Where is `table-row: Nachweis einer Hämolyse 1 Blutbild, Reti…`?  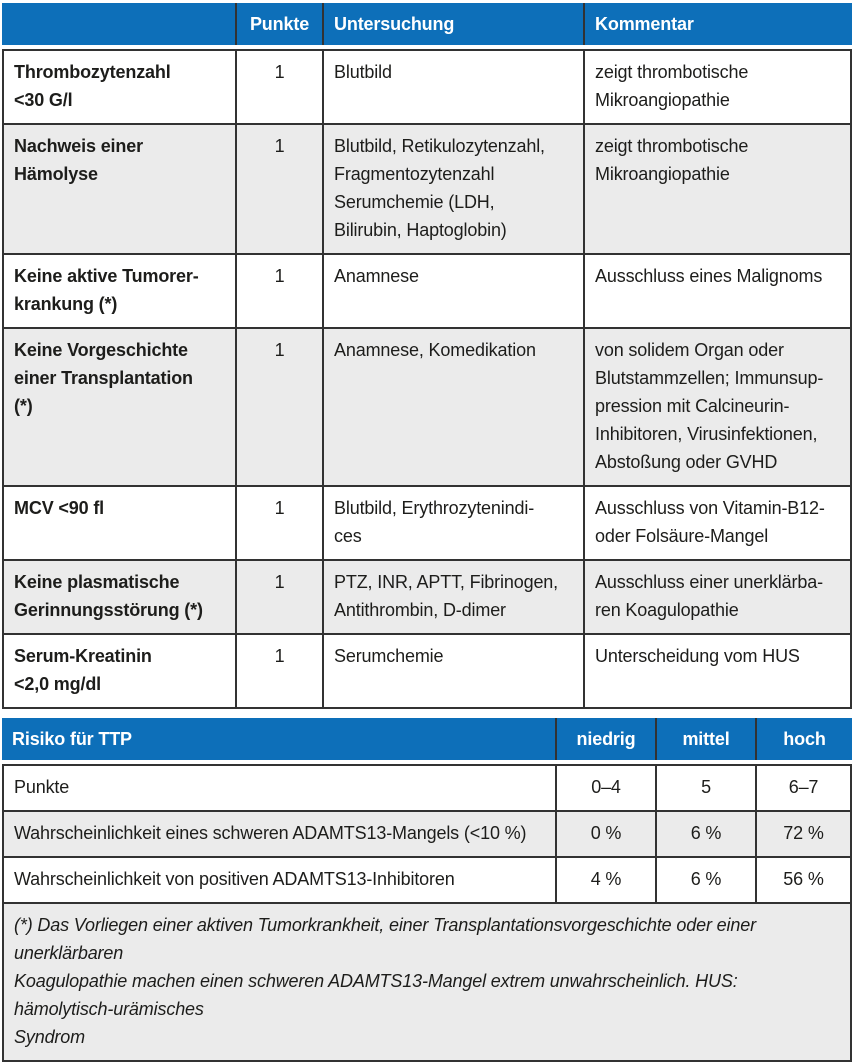
table-row: Nachweis einer Hämolyse 1 Blutbild, Reti… is located at coordinates (427, 189).